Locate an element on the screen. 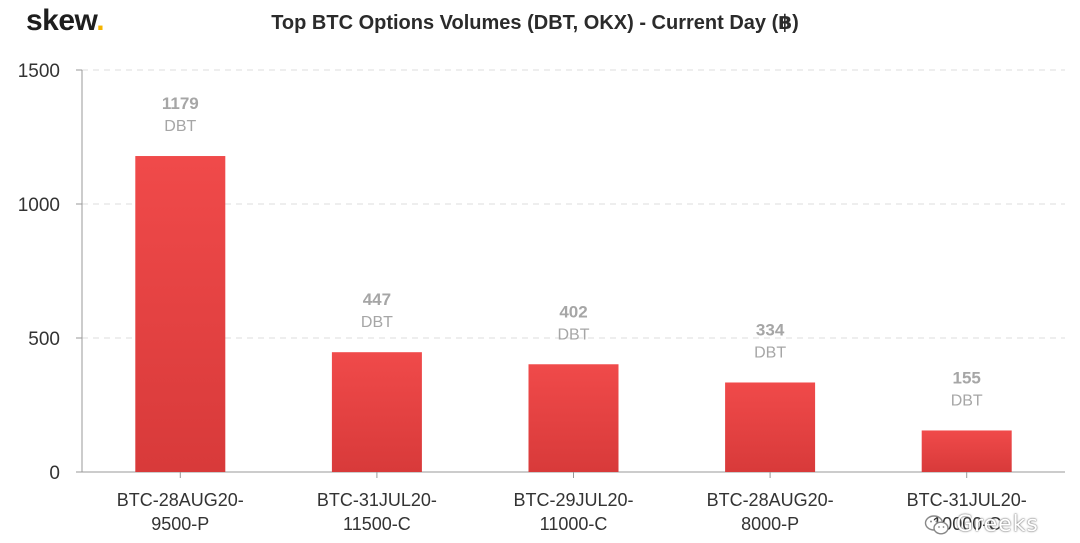 The image size is (1080, 543). x-tick-label: BTC-29JUL20- is located at coordinates (573, 500).